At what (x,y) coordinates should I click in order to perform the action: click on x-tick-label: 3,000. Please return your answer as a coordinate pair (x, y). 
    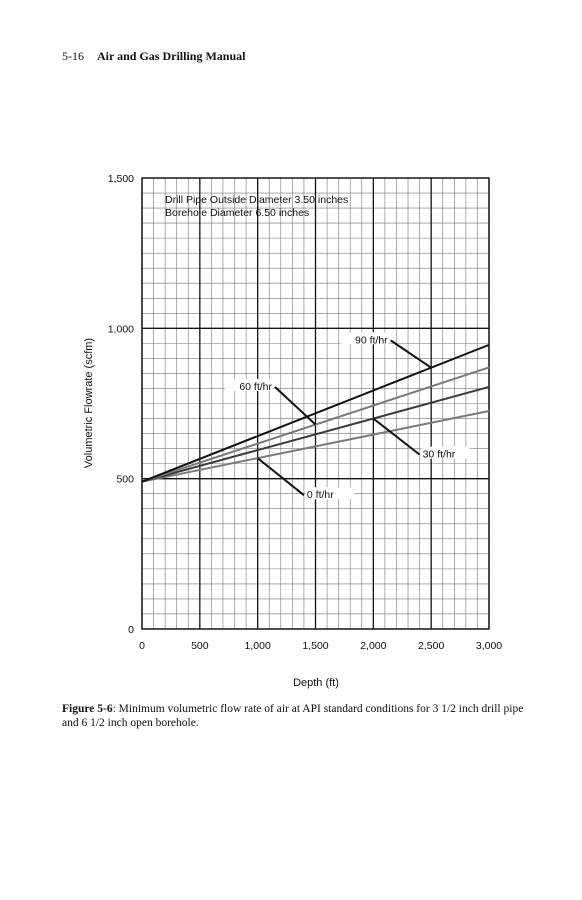
    Looking at the image, I should click on (489, 646).